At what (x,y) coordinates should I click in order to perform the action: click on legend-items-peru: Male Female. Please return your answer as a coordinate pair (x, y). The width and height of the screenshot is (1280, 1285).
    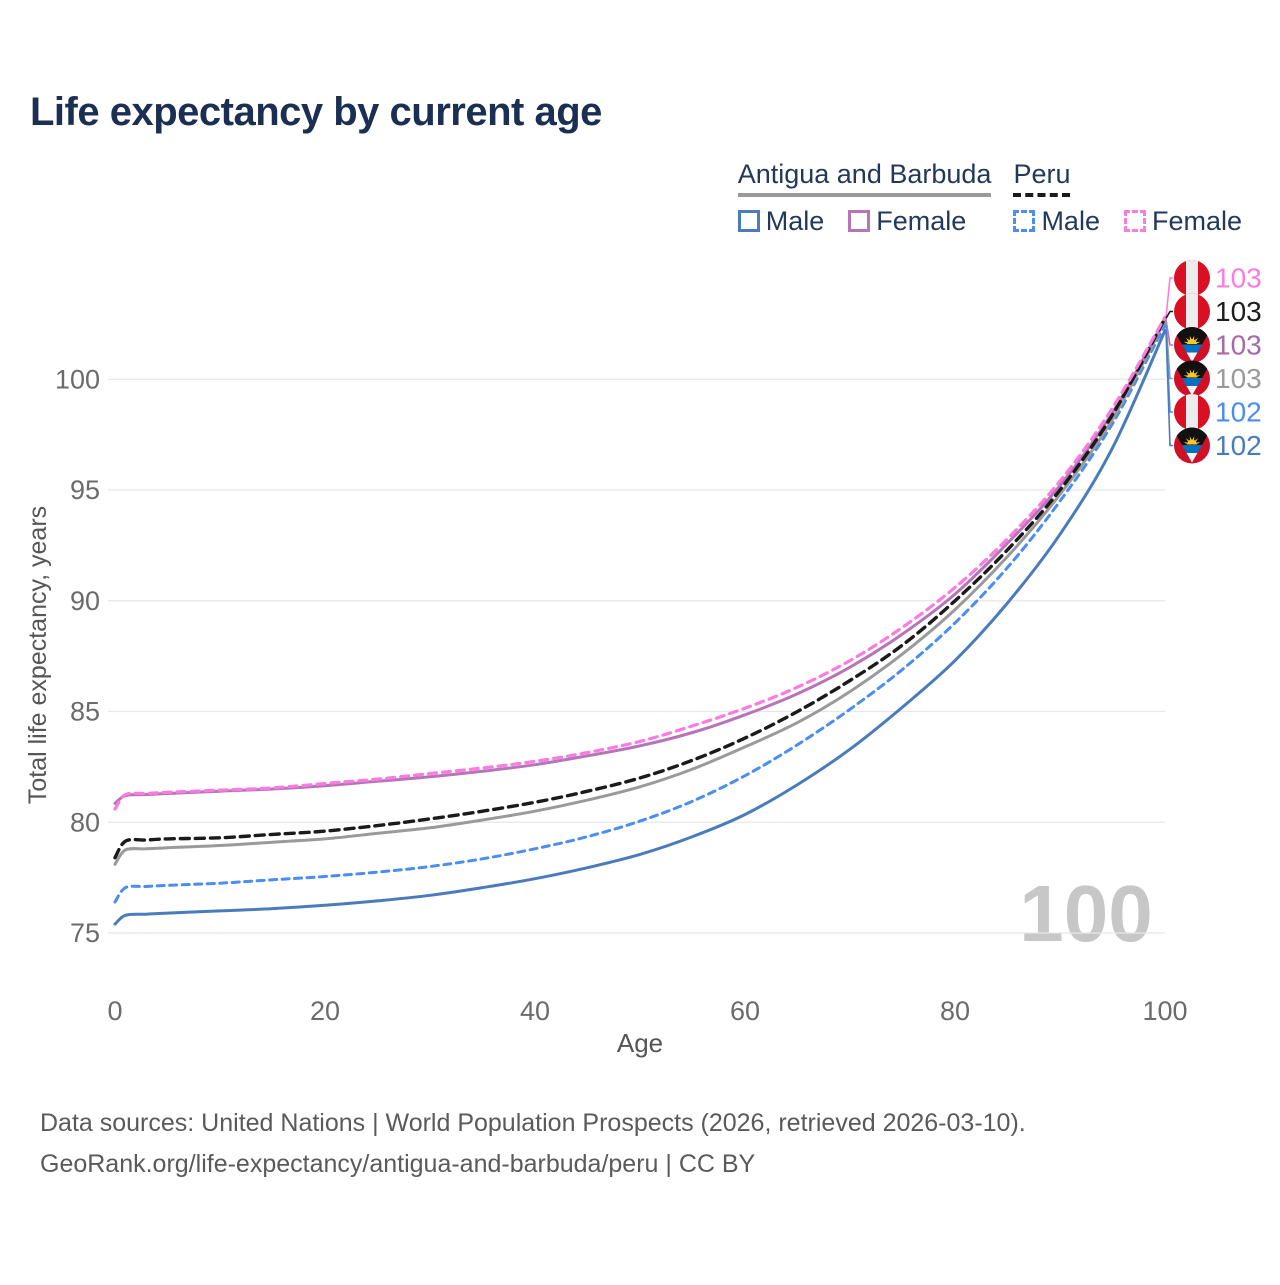
    Looking at the image, I should click on (1127, 221).